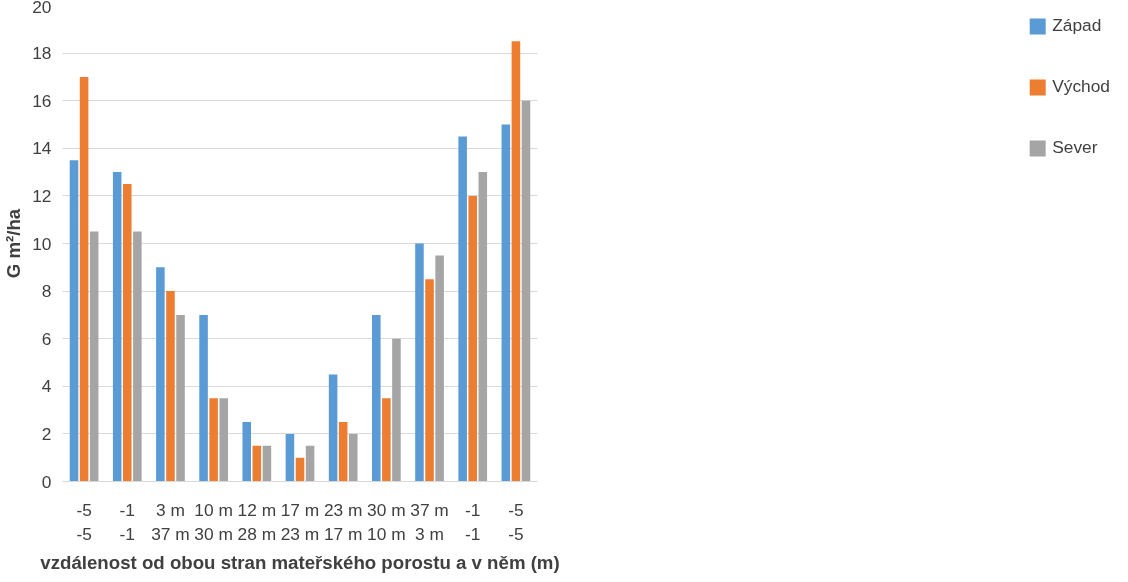 Image resolution: width=1128 pixels, height=582 pixels. I want to click on legend-label: Východ, so click(1081, 86).